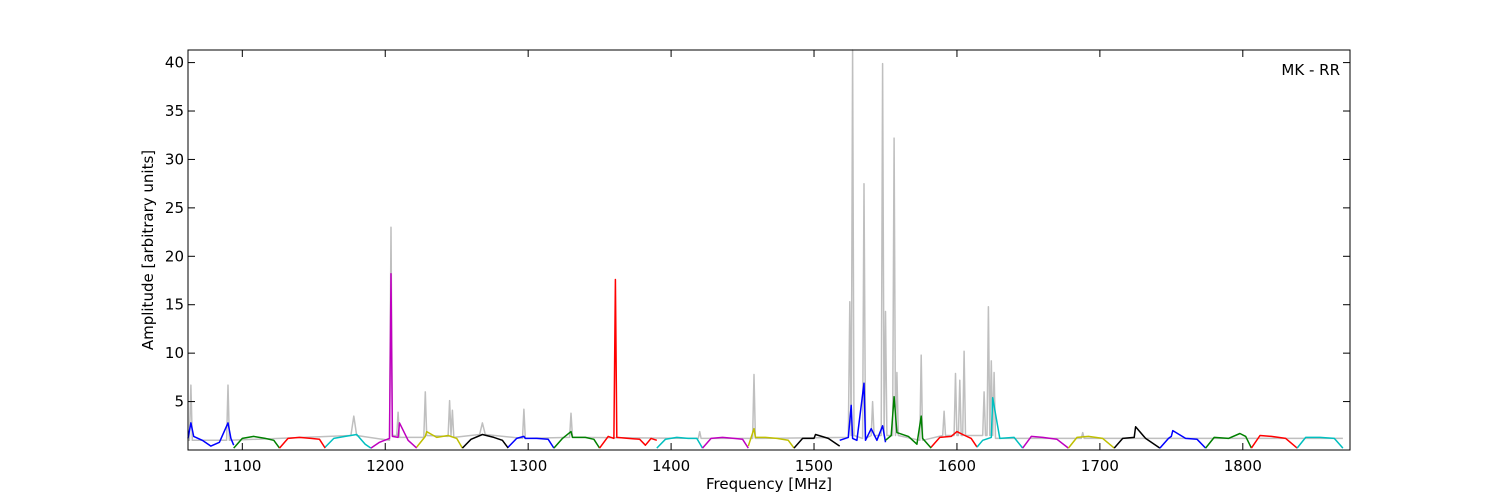  I want to click on y-tick-label: 40, so click(174, 63).